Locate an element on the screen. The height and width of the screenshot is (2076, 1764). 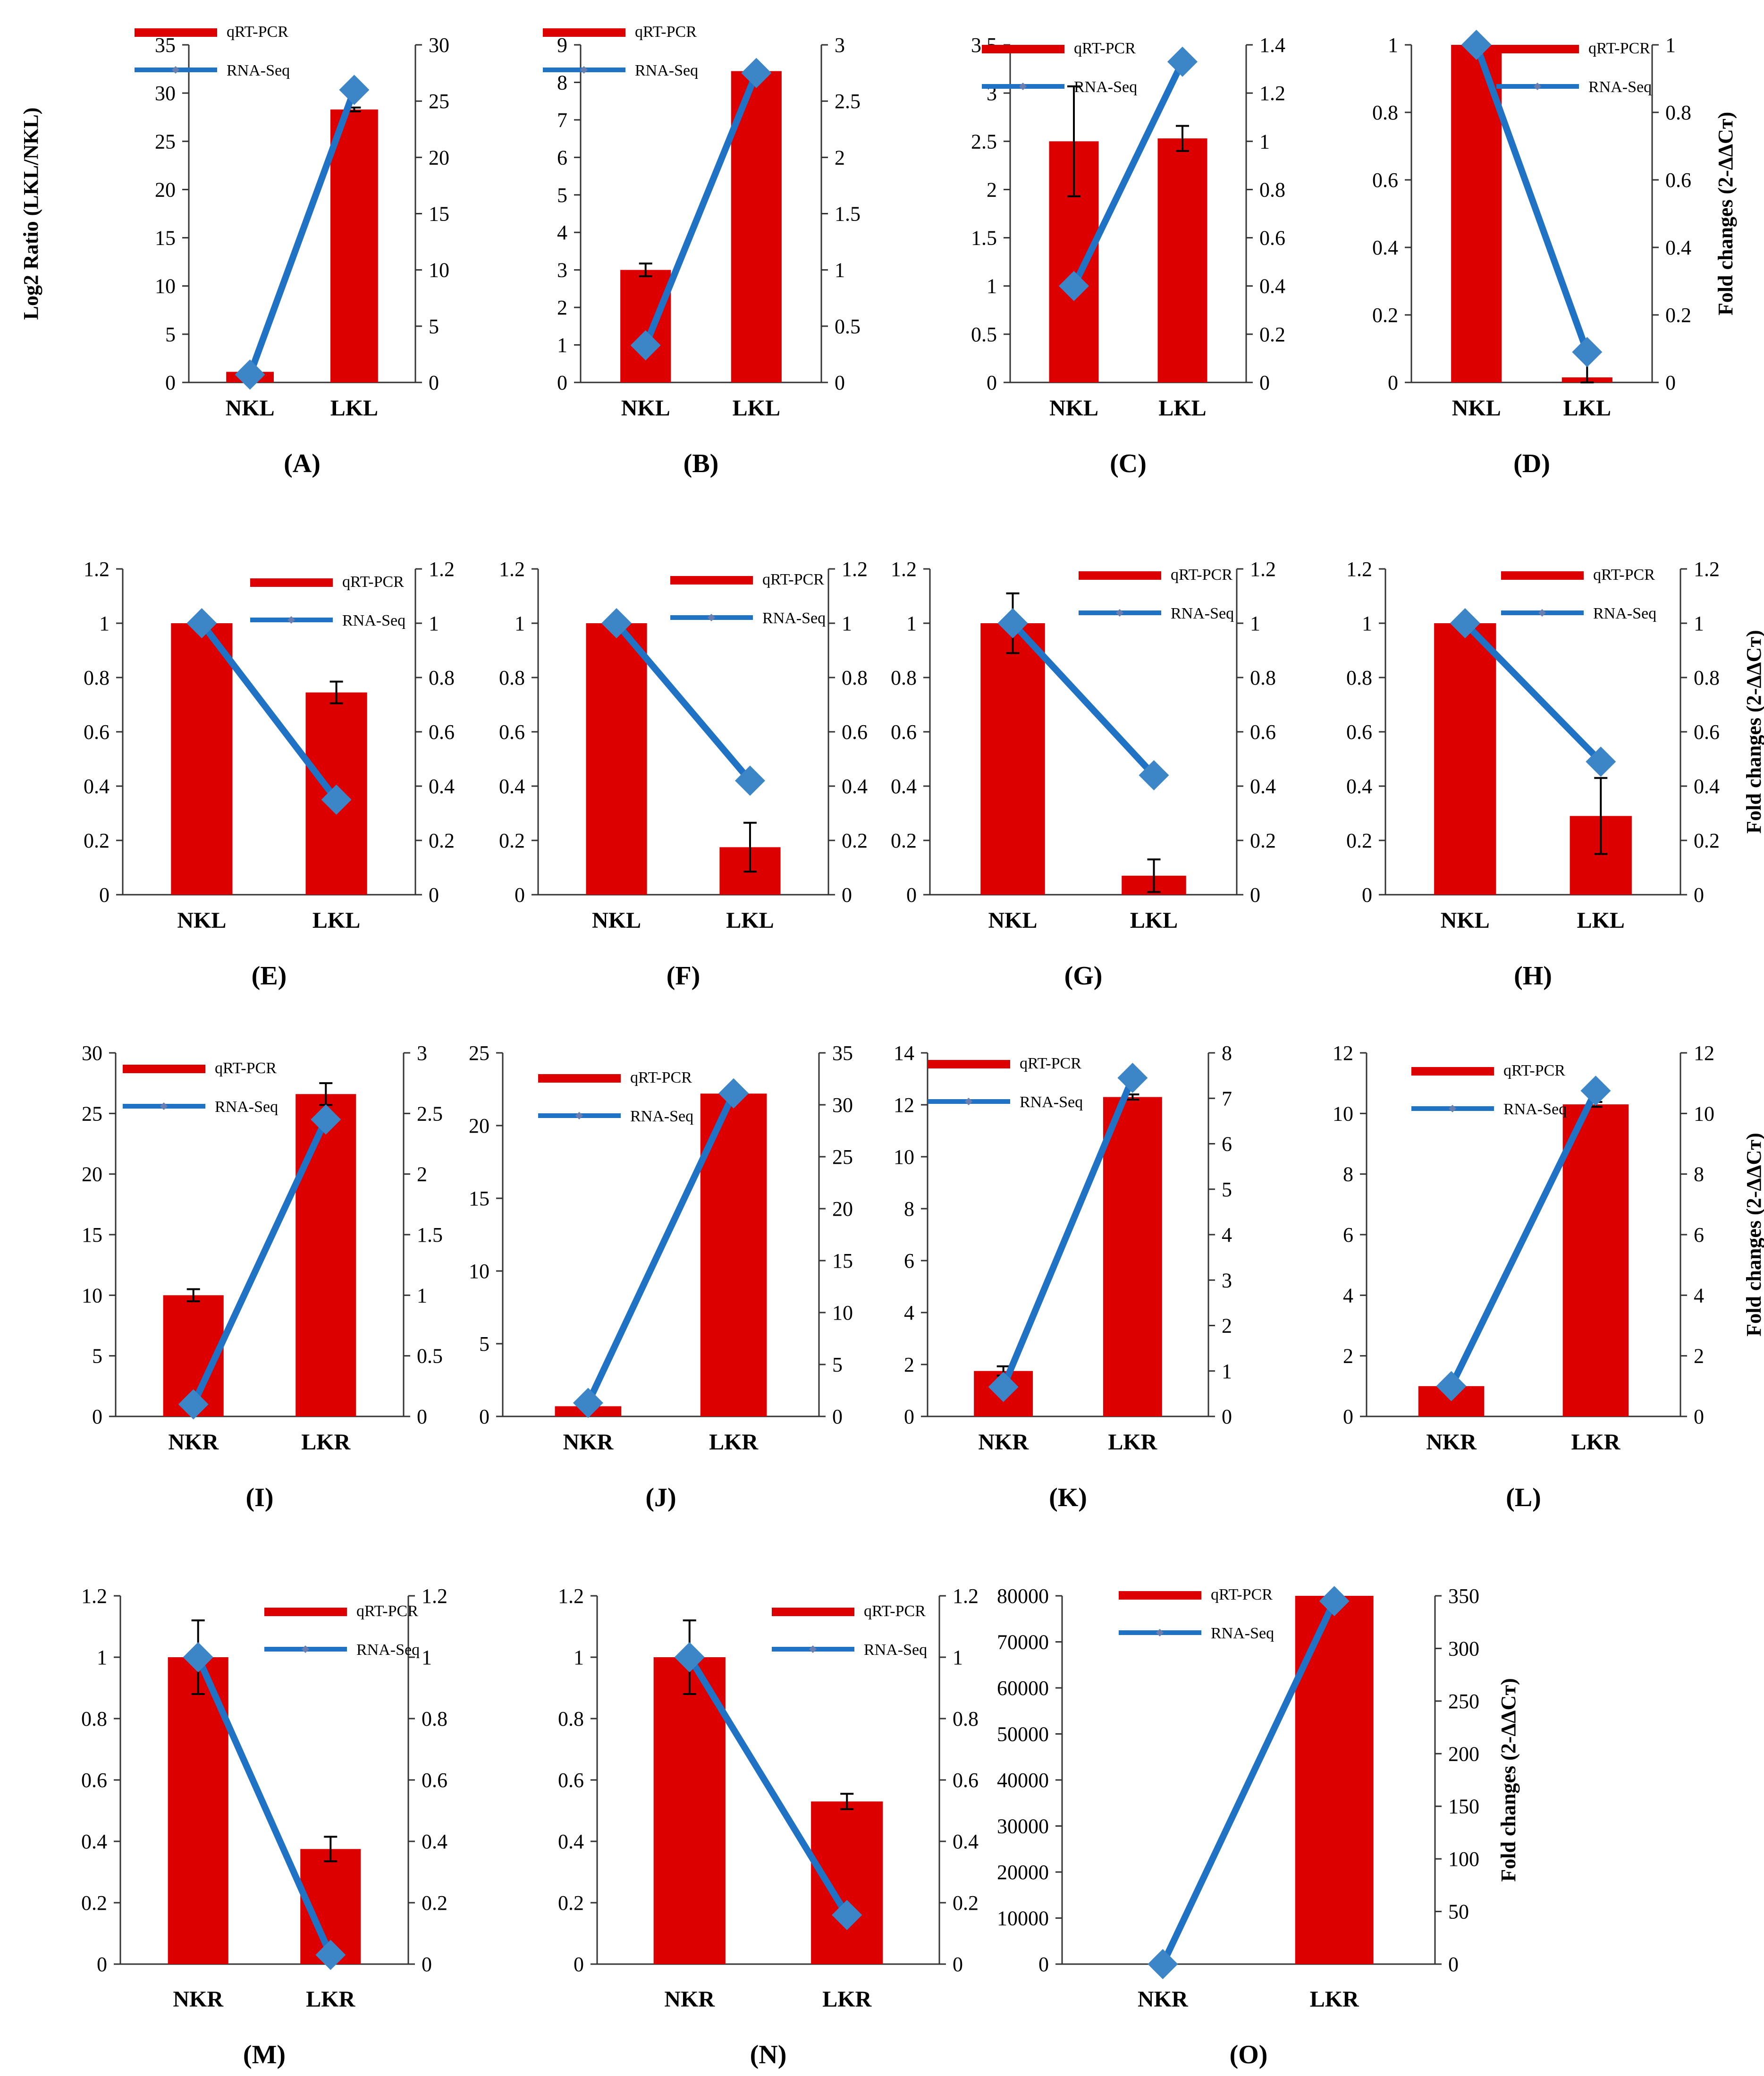
right-tick-label: 2.5 is located at coordinates (430, 1113).